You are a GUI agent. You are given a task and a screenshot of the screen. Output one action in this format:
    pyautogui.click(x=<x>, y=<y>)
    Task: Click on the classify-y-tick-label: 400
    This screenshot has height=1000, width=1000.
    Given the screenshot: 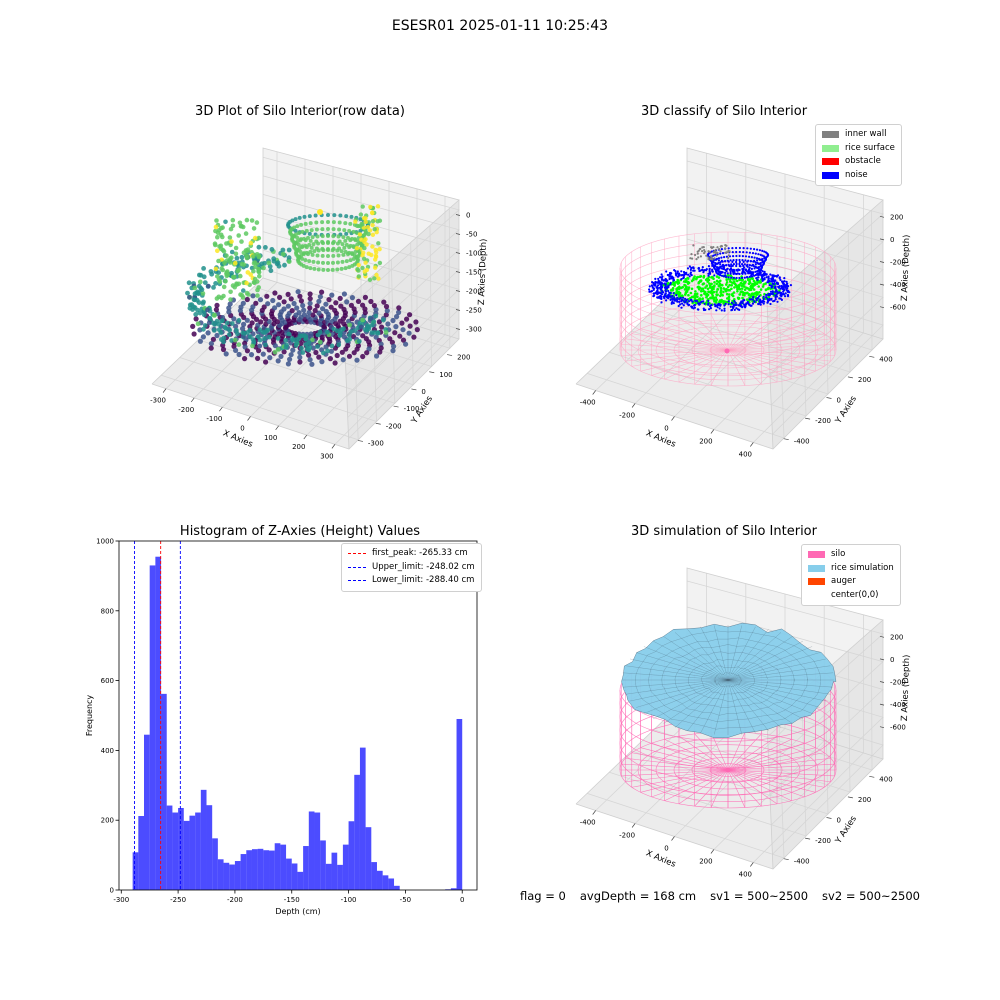 What is the action you would take?
    pyautogui.click(x=885, y=359)
    